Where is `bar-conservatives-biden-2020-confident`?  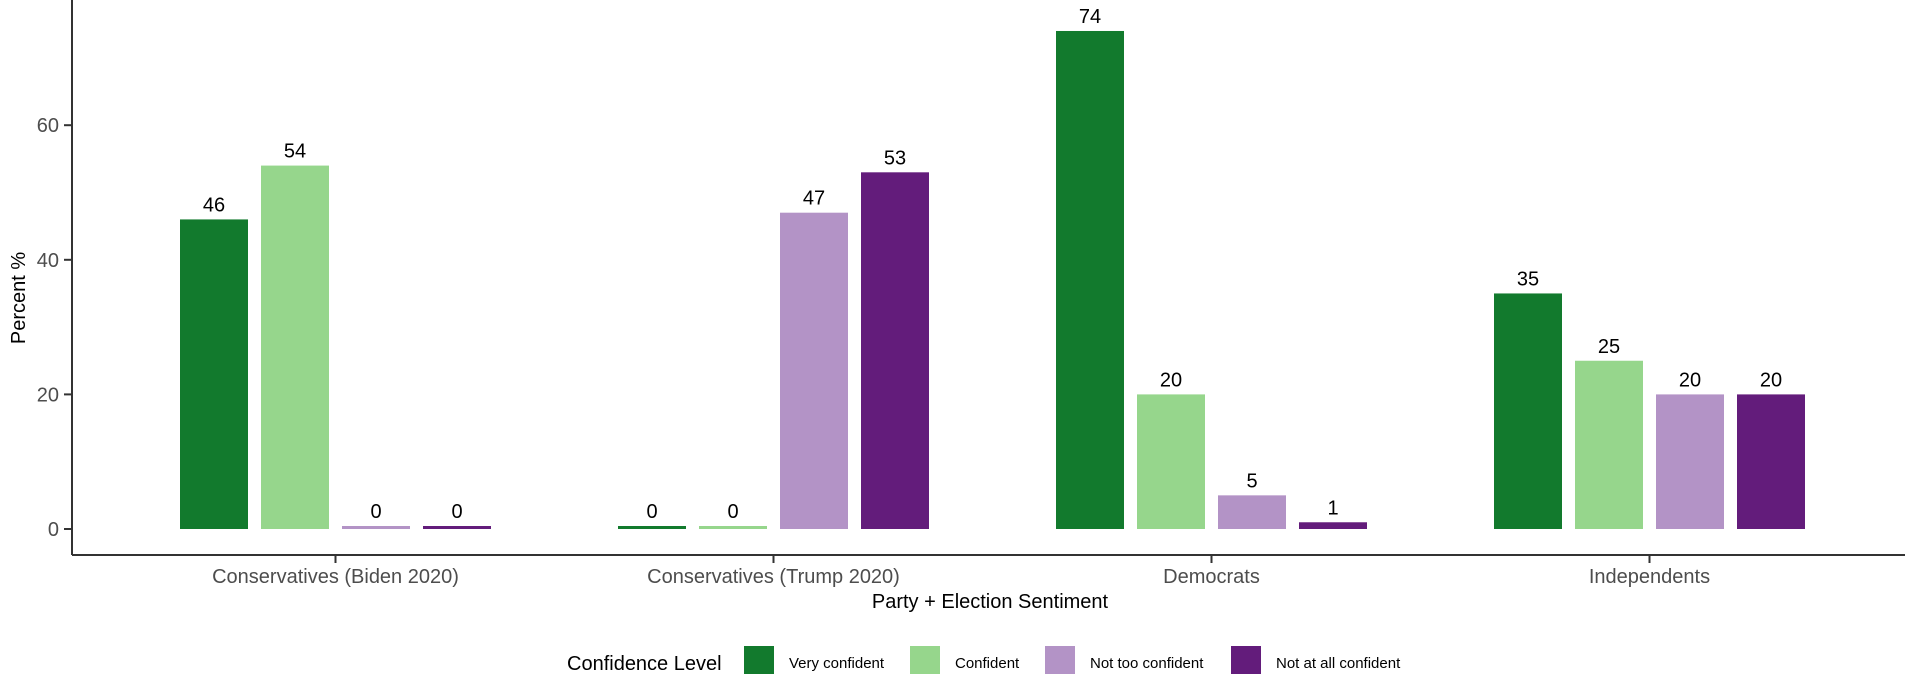 bar-conservatives-biden-2020-confident is located at coordinates (295, 347).